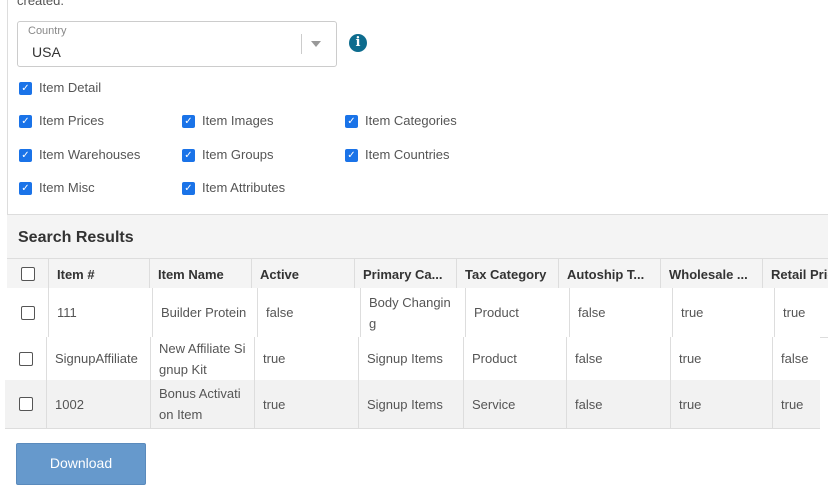 The width and height of the screenshot is (828, 485). I want to click on checkbox-label: Item Detail, so click(70, 87).